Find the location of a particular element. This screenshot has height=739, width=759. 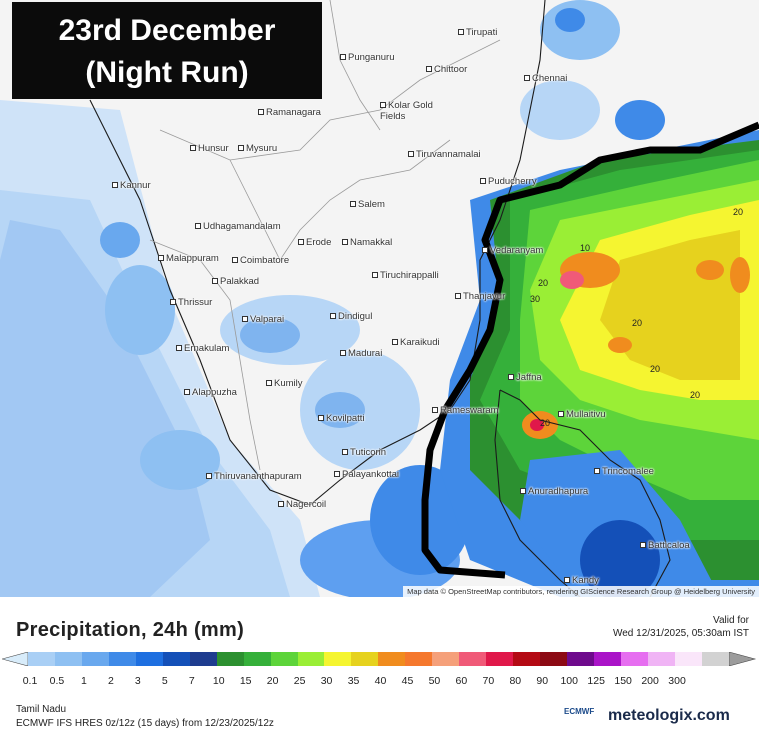

city-label: Kovilpatti is located at coordinates (341, 418).